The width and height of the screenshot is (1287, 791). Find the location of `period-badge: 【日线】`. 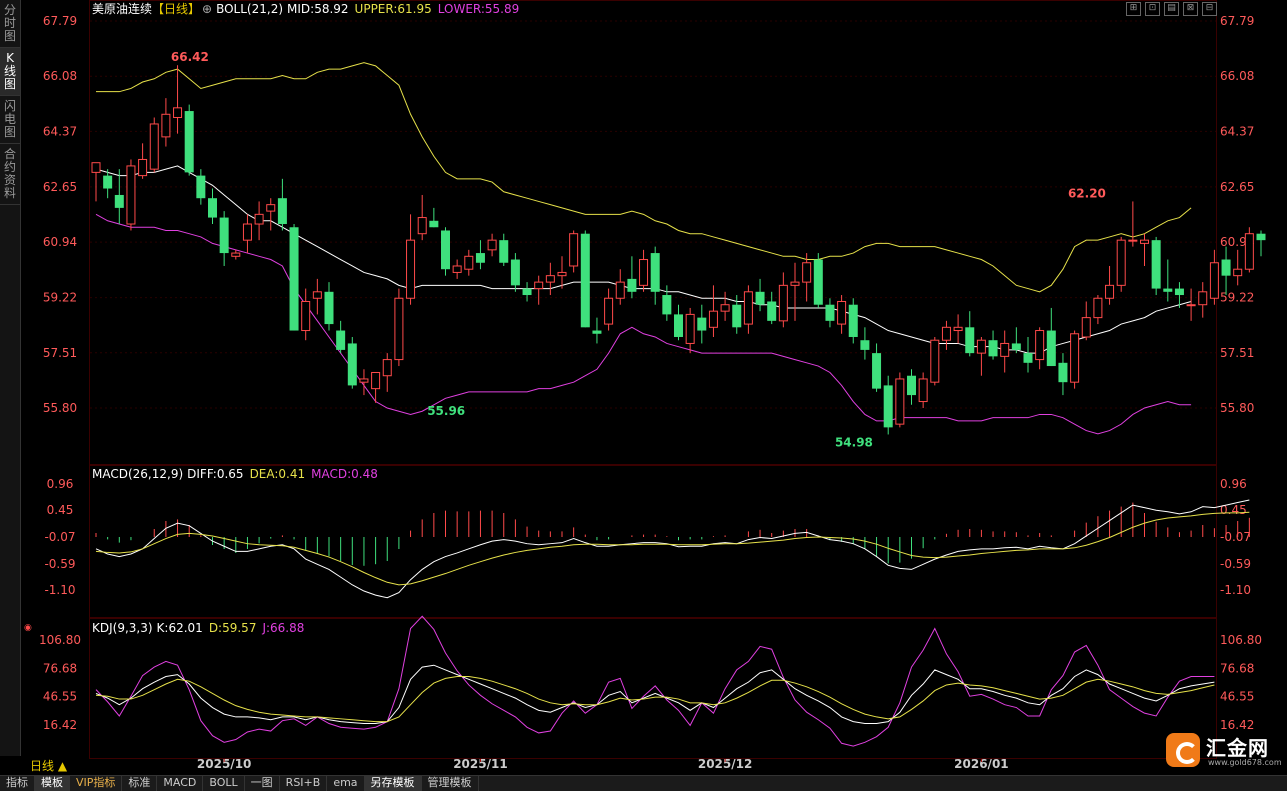

period-badge: 【日线】 is located at coordinates (176, 9).